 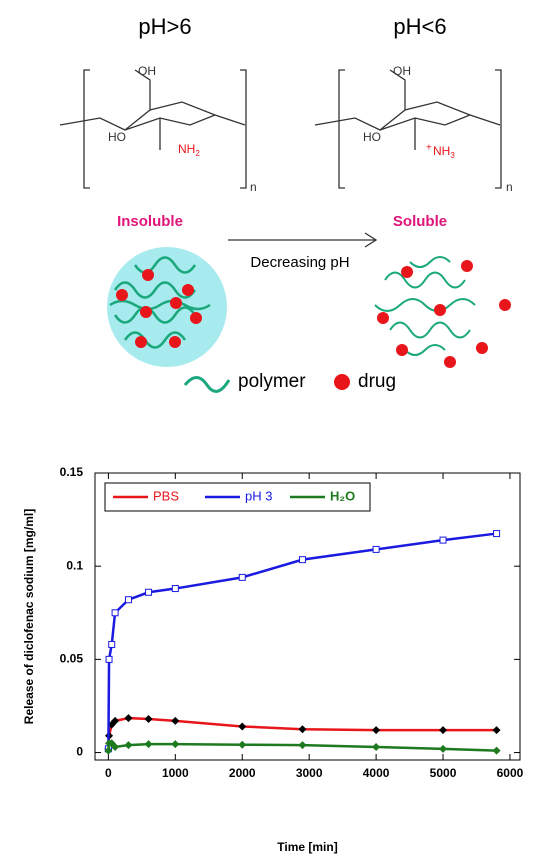 What do you see at coordinates (108, 773) in the screenshot?
I see `x-tick-label: 0` at bounding box center [108, 773].